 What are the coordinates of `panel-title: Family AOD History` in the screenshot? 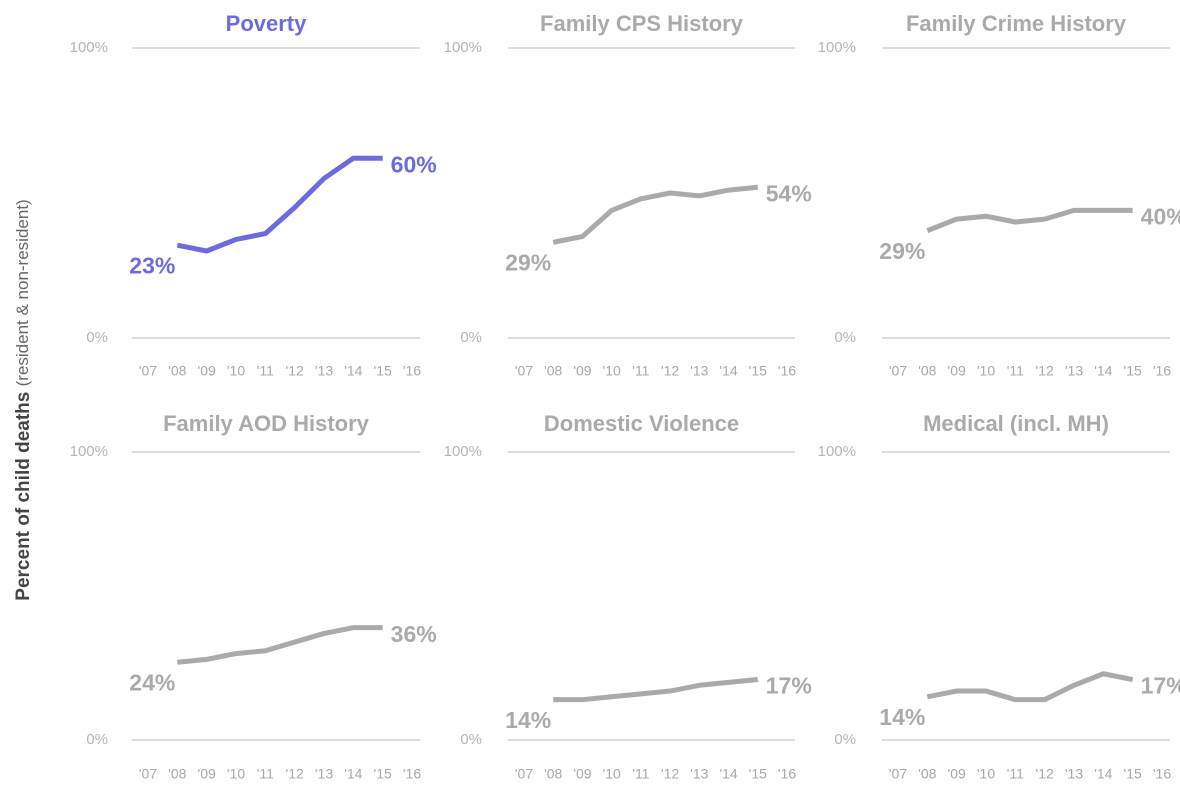 It's located at (266, 423).